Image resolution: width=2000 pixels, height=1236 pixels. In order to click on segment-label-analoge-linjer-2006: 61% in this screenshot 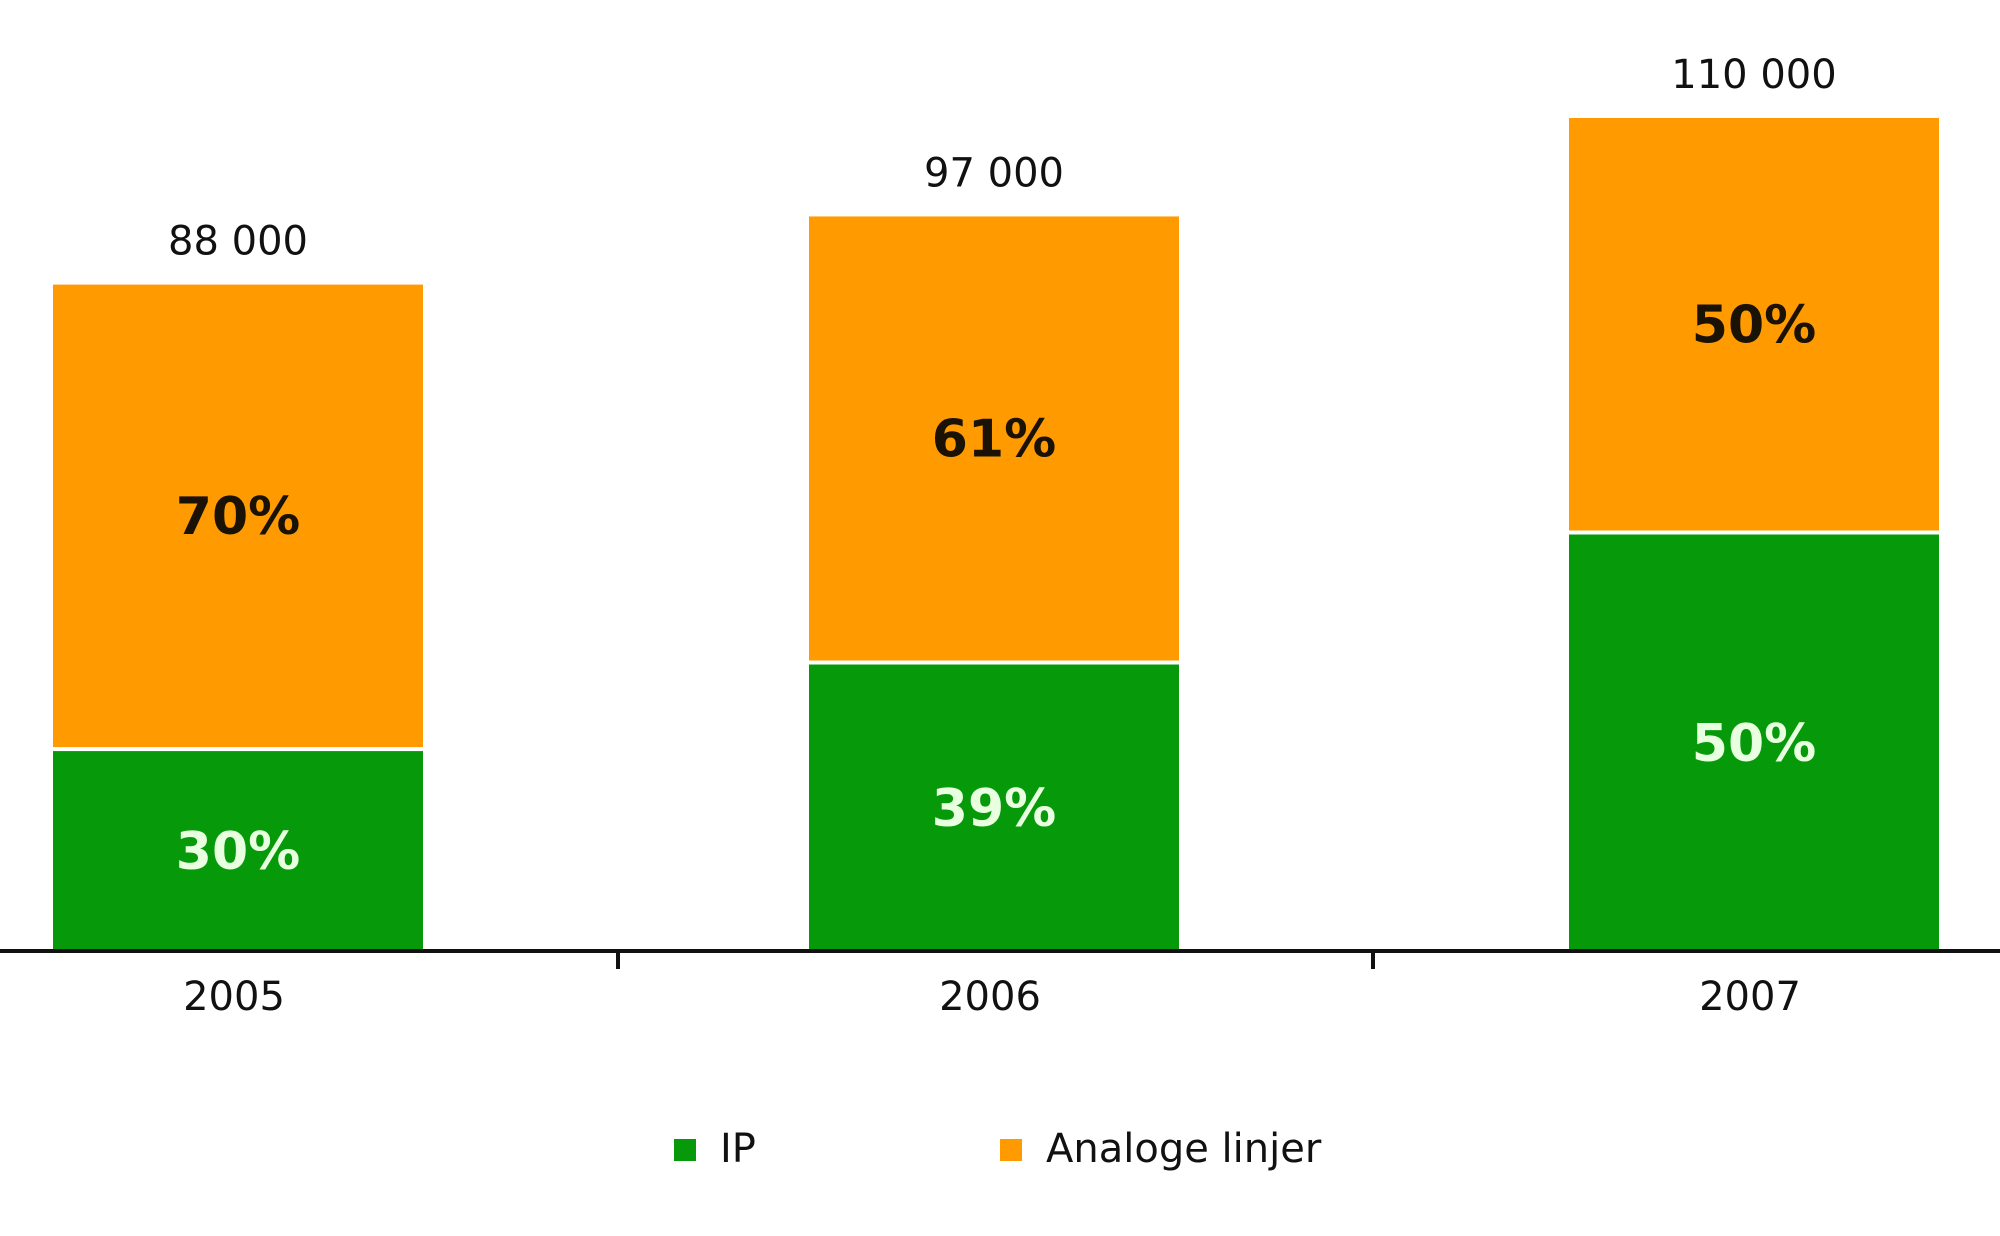, I will do `click(994, 439)`.